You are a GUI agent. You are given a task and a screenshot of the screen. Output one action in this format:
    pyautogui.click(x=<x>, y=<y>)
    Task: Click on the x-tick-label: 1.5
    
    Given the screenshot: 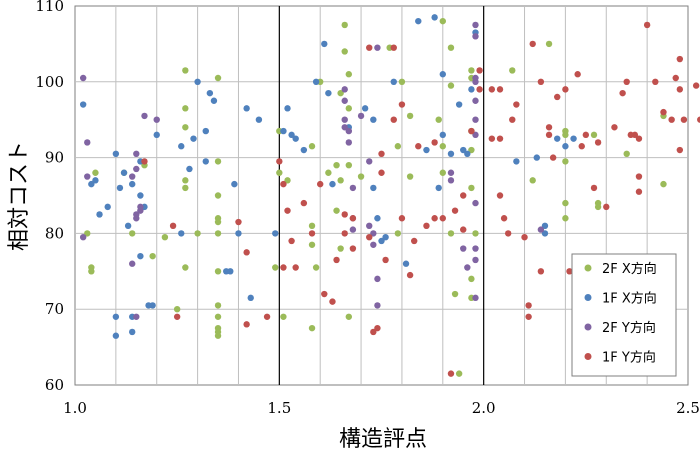 What is the action you would take?
    pyautogui.click(x=279, y=408)
    